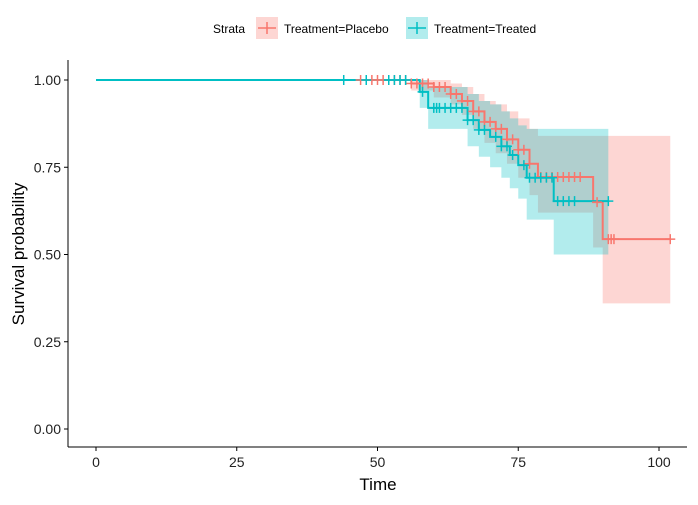  Describe the element at coordinates (96, 462) in the screenshot. I see `x-tick-label: 0` at that location.